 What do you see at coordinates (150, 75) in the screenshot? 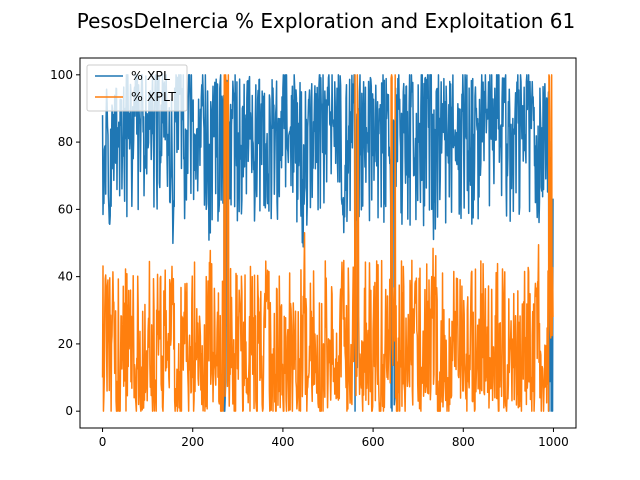
I see `legend-label-xpl: % XPL` at bounding box center [150, 75].